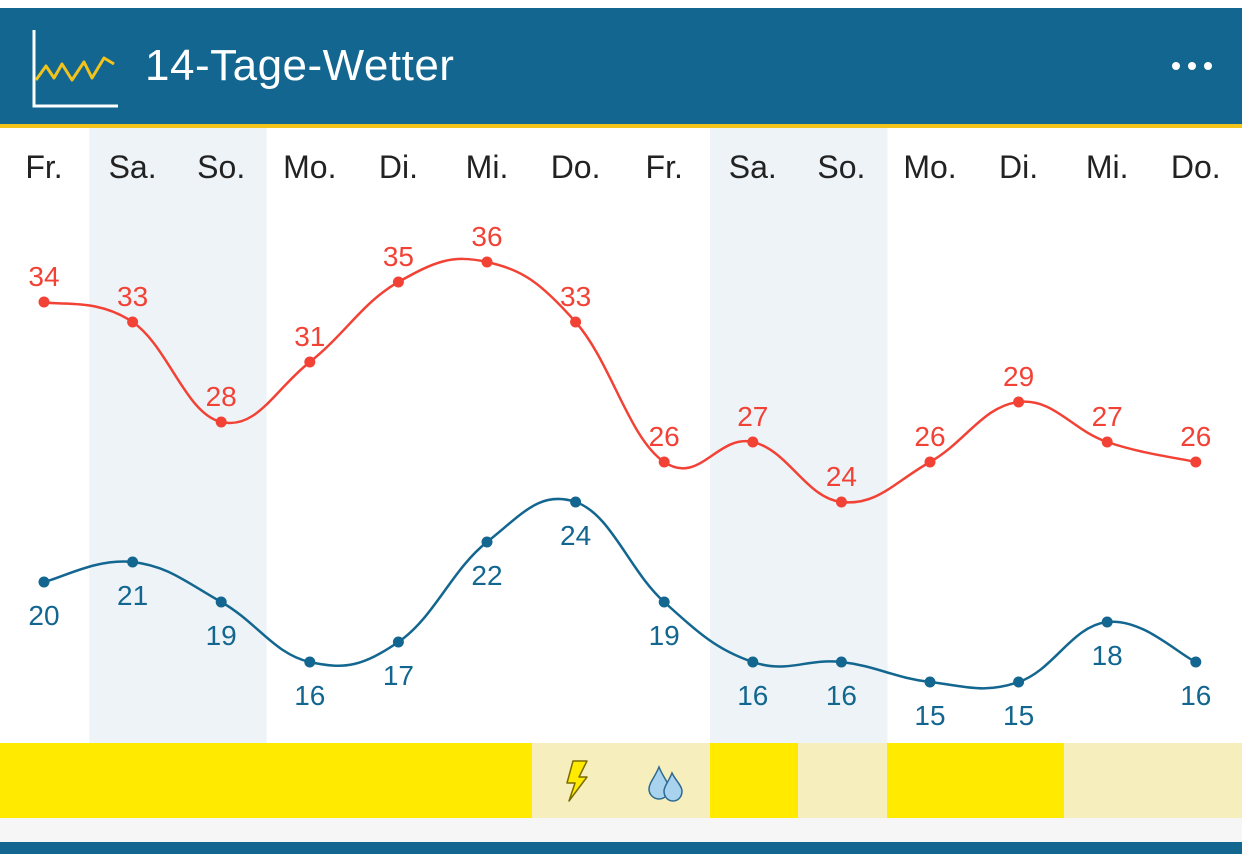 Image resolution: width=1242 pixels, height=854 pixels. I want to click on line-chart-icon, so click(75, 69).